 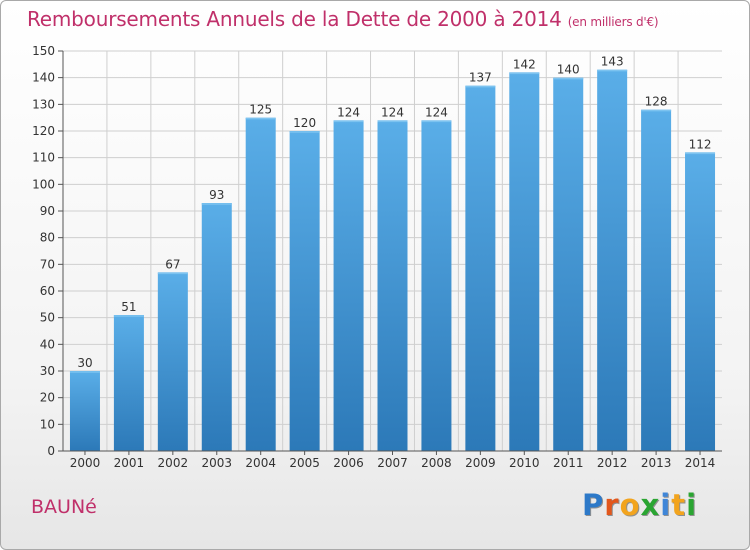 What do you see at coordinates (260, 463) in the screenshot?
I see `x-tick-label-2004: 2004` at bounding box center [260, 463].